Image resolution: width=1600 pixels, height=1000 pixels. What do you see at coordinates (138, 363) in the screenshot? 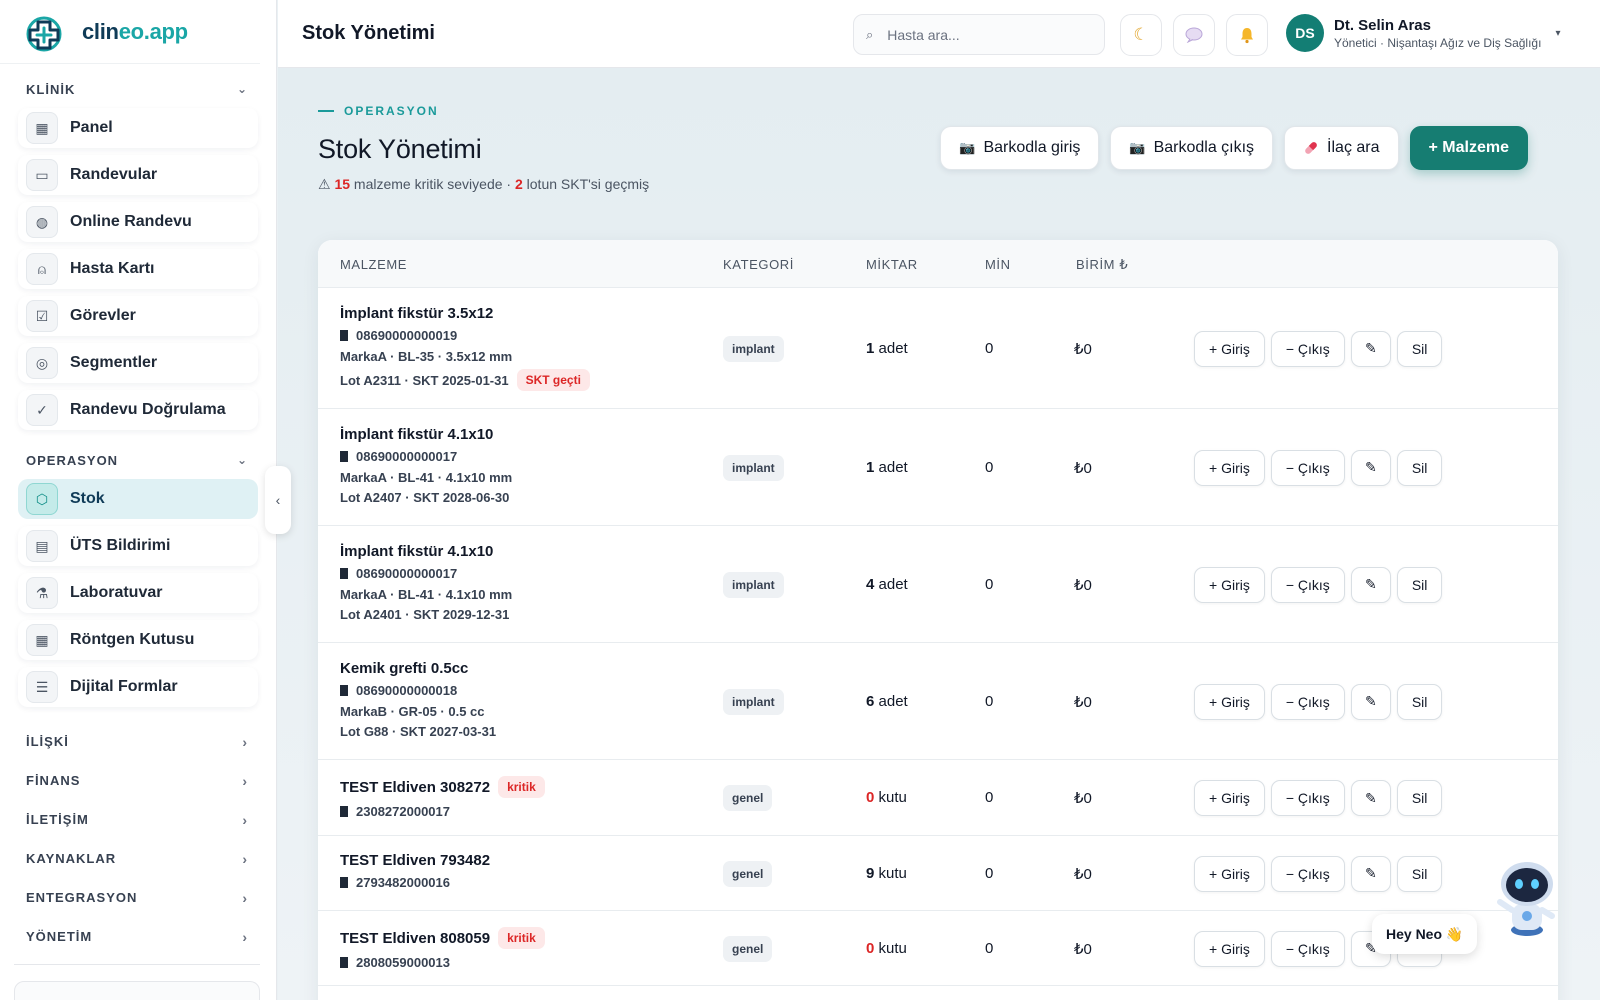
I see `sidebar-item: ◎ Segmentler` at bounding box center [138, 363].